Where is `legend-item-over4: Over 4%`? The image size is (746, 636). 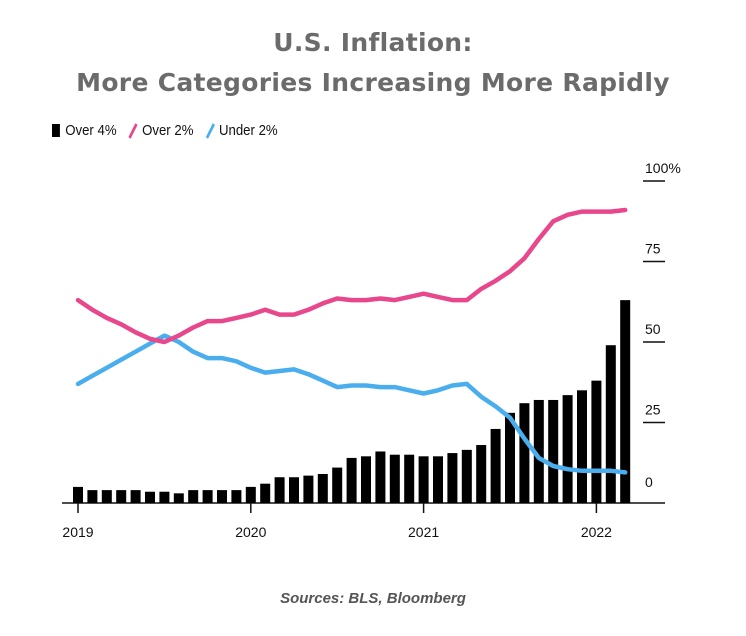
legend-item-over4: Over 4% is located at coordinates (84, 130).